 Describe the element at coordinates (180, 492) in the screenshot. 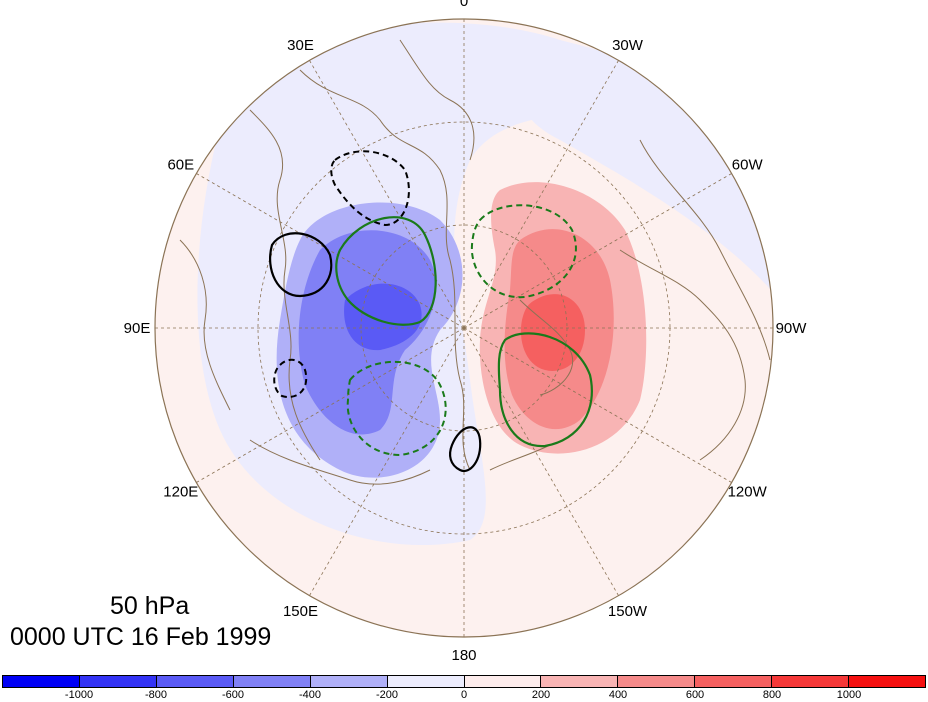

I see `longitude-label: 120E` at that location.